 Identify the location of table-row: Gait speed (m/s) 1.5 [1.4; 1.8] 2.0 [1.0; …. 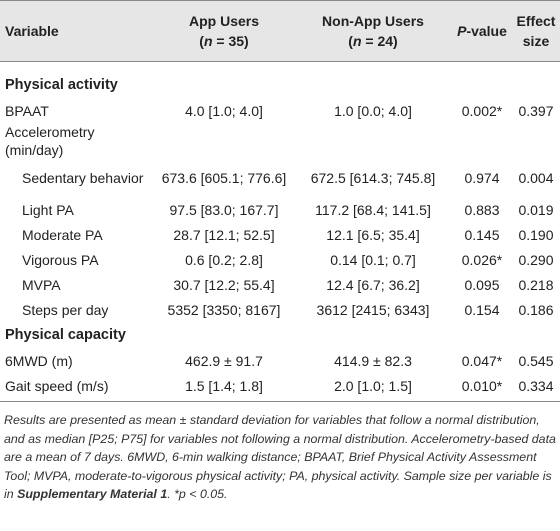
(280, 387).